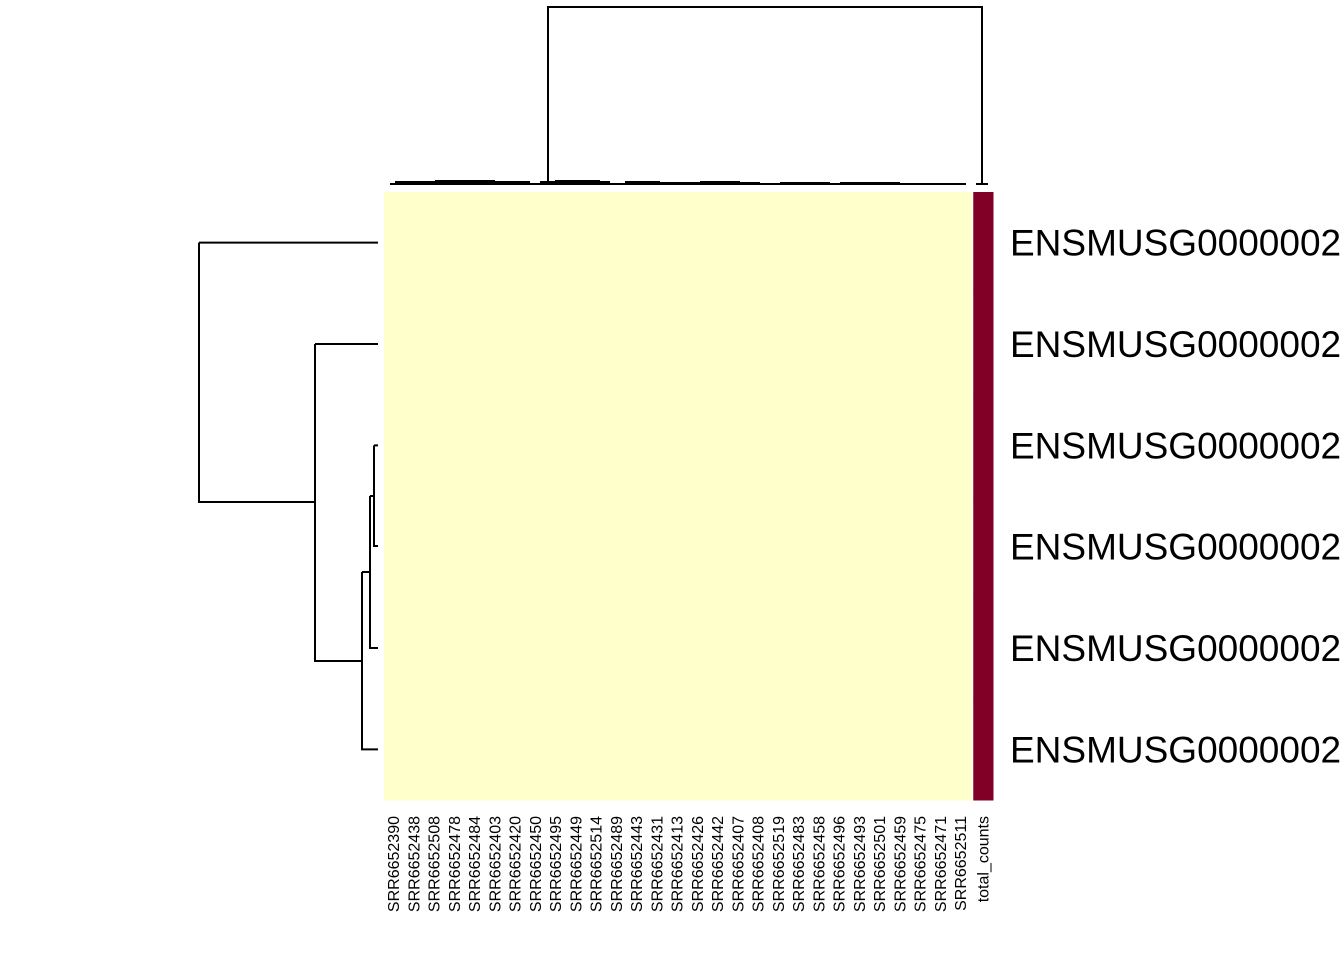 The height and width of the screenshot is (960, 1344). Describe the element at coordinates (556, 864) in the screenshot. I see `column-label: SRR6652495` at that location.